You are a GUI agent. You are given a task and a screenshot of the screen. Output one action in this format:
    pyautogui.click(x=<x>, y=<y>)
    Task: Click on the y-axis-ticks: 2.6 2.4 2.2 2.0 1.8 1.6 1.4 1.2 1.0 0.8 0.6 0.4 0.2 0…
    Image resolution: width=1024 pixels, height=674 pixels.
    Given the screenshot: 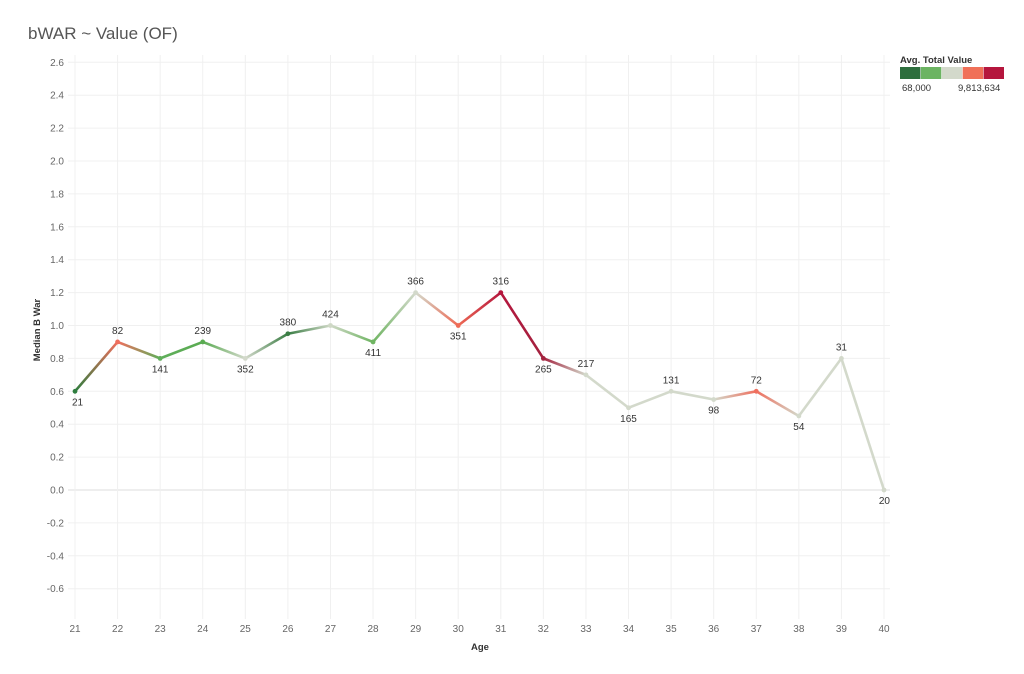 What is the action you would take?
    pyautogui.click(x=56, y=326)
    